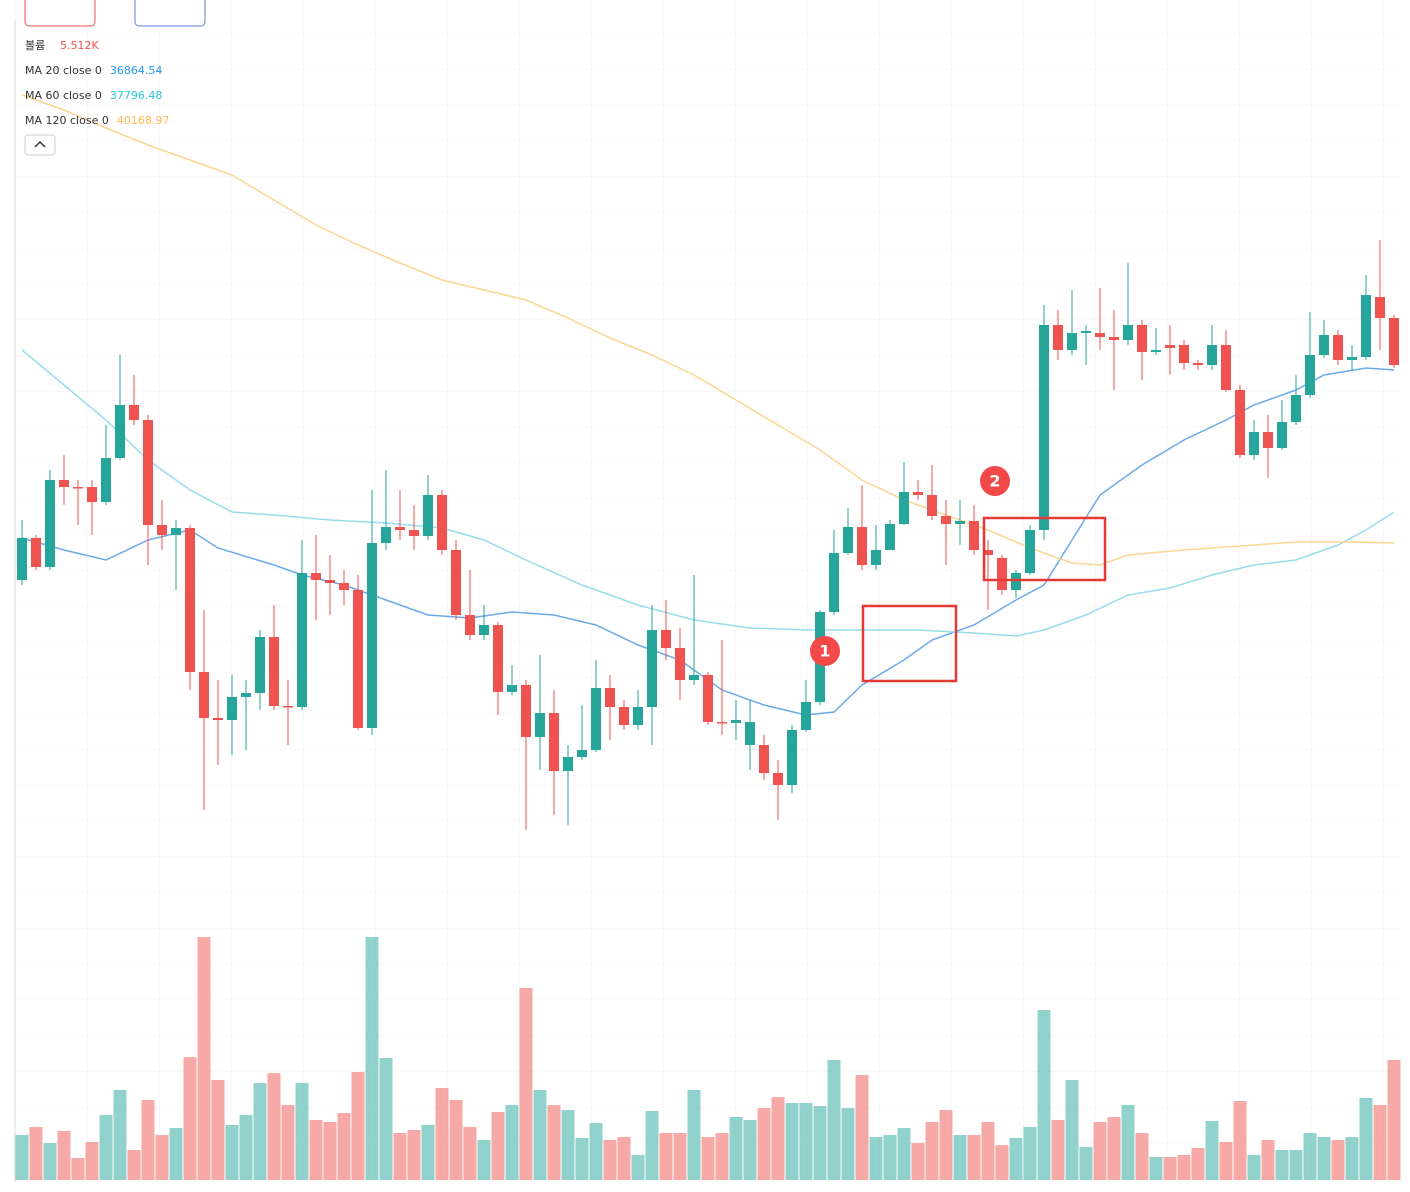  I want to click on highlight-box, so click(1044, 549).